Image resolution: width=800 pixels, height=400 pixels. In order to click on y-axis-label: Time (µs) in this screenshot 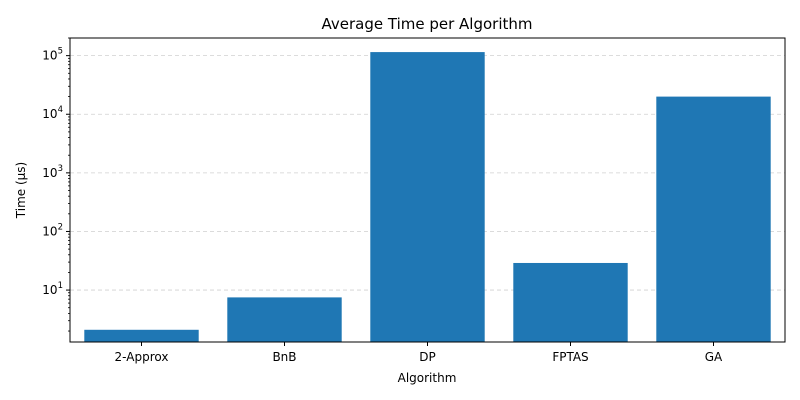, I will do `click(21, 190)`.